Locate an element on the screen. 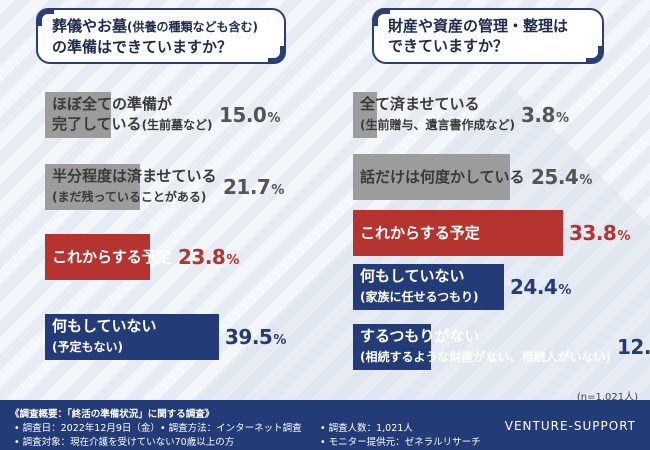  bar-label-sub: 完了している(生前墓など) is located at coordinates (132, 124).